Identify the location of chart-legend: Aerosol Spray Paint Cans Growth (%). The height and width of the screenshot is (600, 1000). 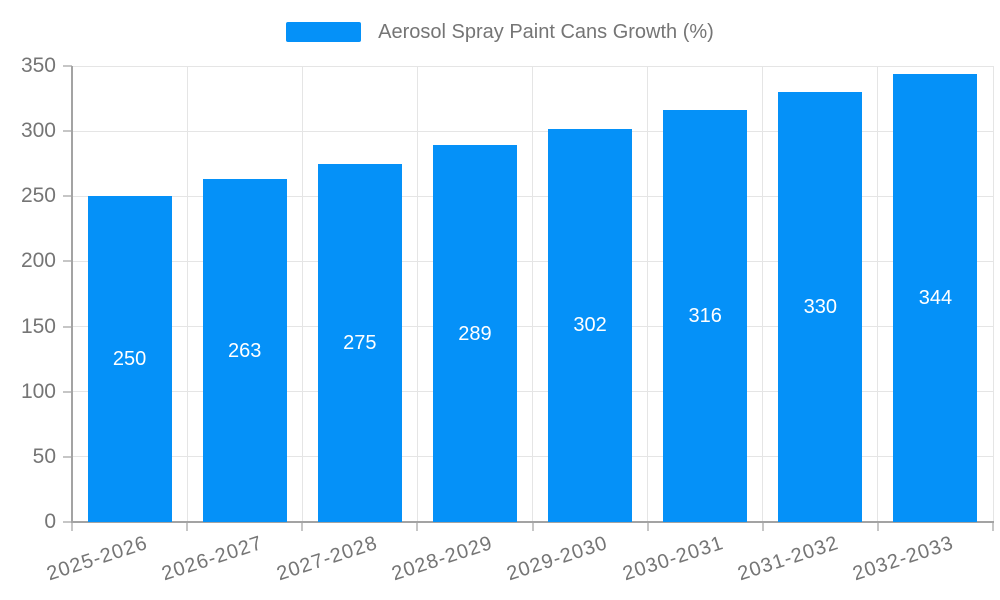
(500, 32).